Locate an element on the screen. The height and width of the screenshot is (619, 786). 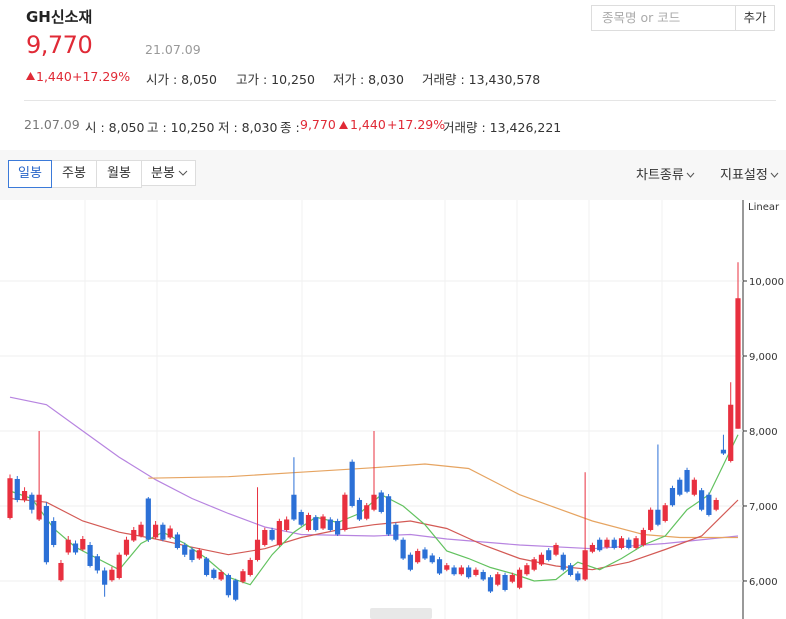
summary-volume: 거래량 : 13,426,221 is located at coordinates (502, 127).